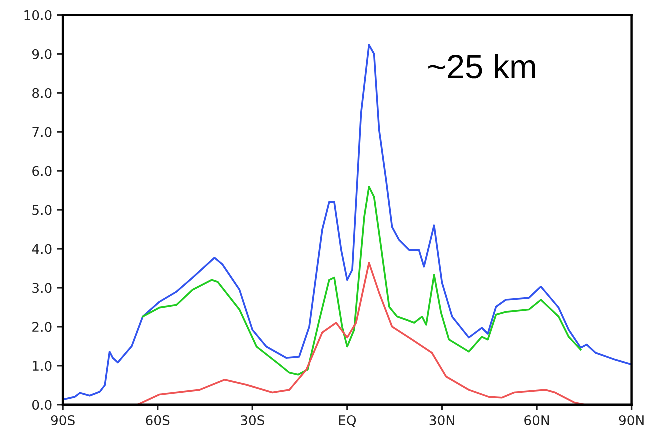 This screenshot has width=650, height=433. I want to click on y-tick-label: 6.0, so click(42, 171).